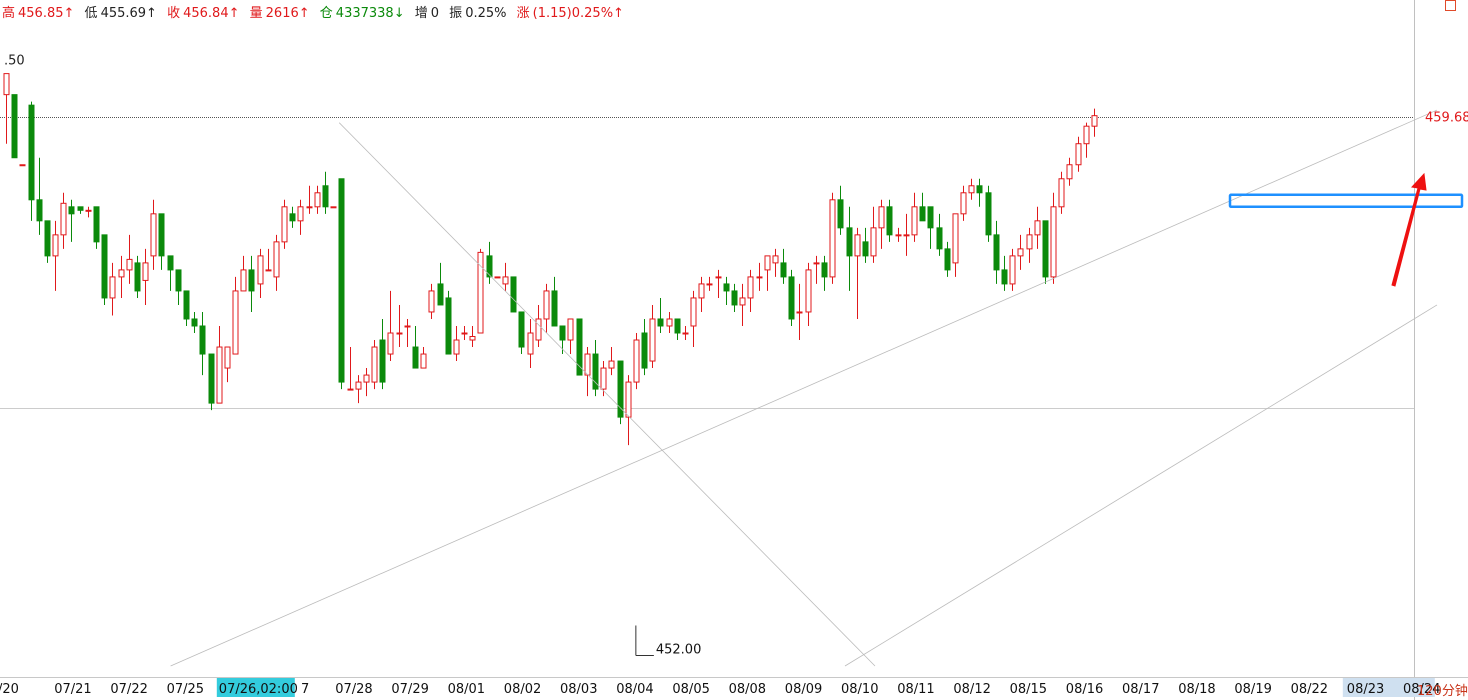 This screenshot has height=700, width=1468. Describe the element at coordinates (1084, 689) in the screenshot. I see `x-axis-tick-label: 08/16` at that location.